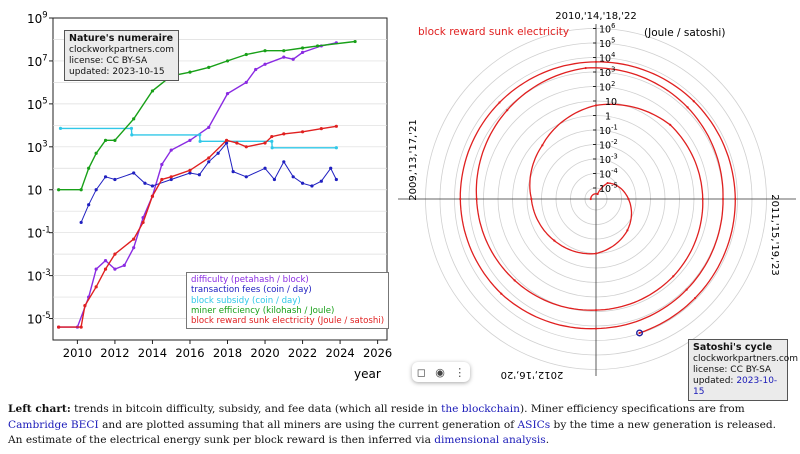  I want to click on x-tick-label: 2022, so click(302, 353).